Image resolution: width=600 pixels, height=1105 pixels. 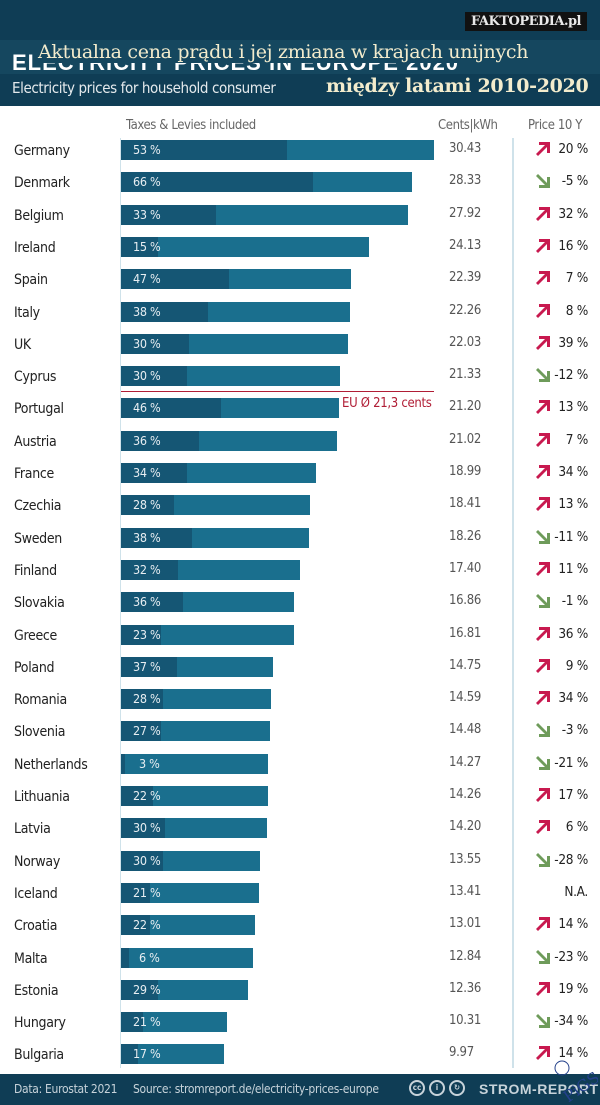 What do you see at coordinates (573, 504) in the screenshot?
I see `price-change-value: 13 %` at bounding box center [573, 504].